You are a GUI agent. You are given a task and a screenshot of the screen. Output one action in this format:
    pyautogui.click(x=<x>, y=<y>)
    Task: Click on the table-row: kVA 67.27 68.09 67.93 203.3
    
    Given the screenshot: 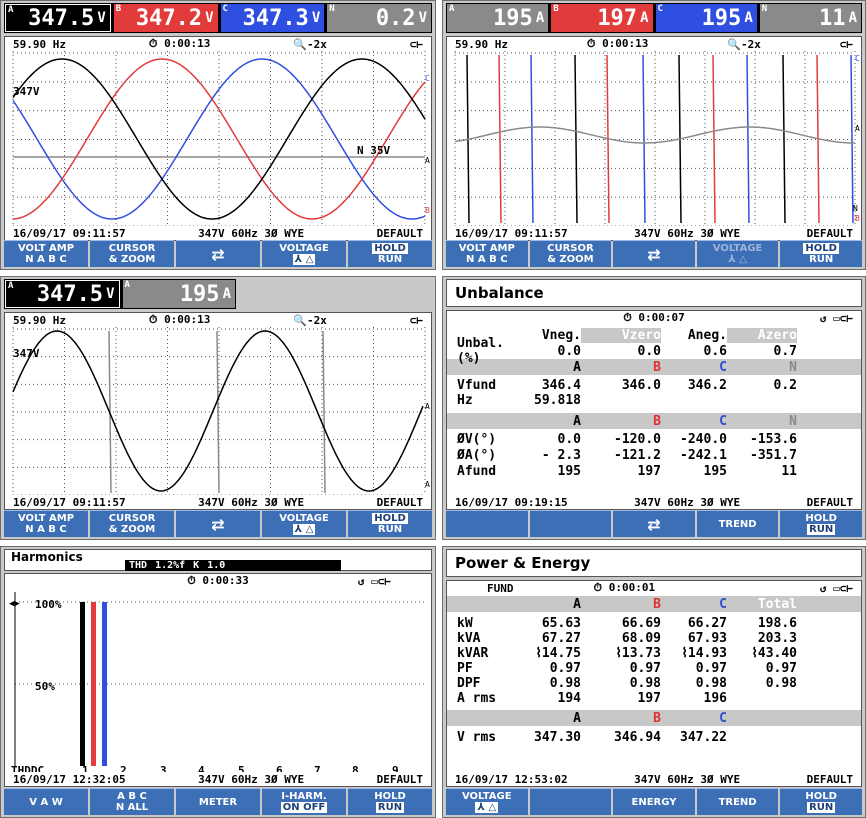 What is the action you would take?
    pyautogui.click(x=627, y=638)
    